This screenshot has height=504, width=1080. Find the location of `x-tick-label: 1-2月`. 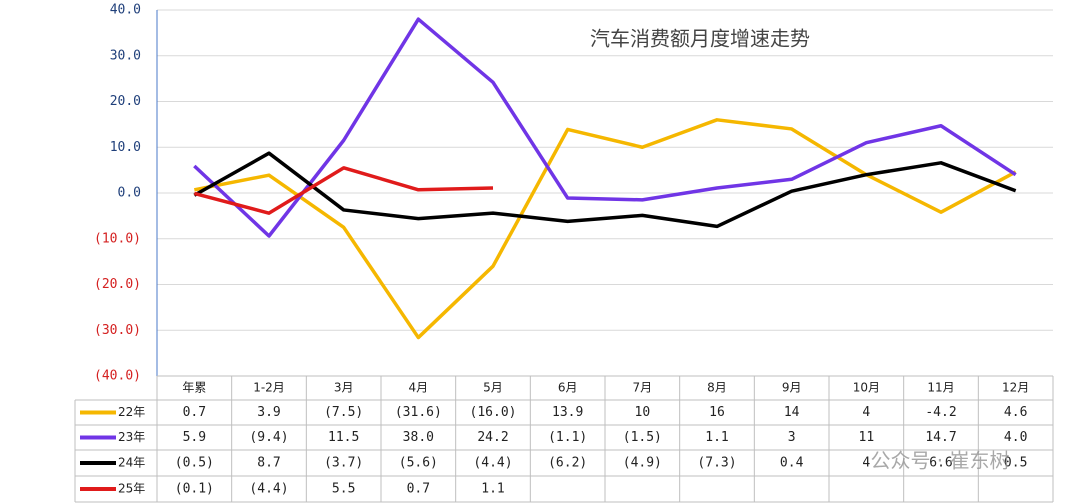

x-tick-label: 1-2月 is located at coordinates (269, 388).